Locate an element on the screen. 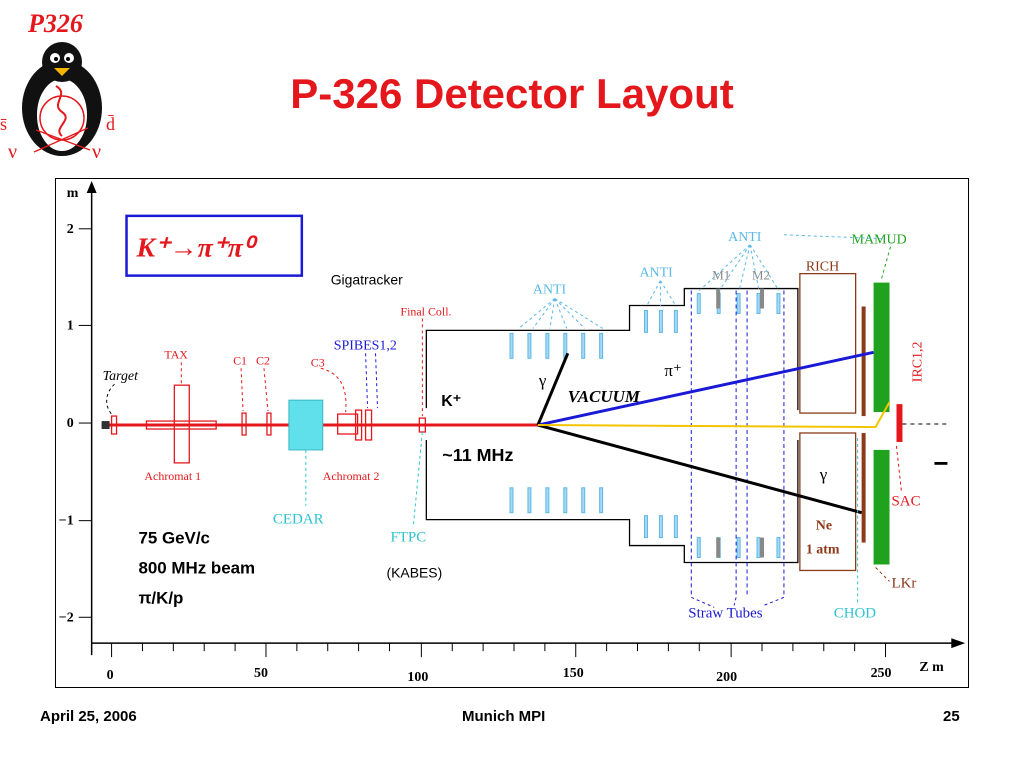 This screenshot has width=1024, height=768. footer-page-number: 25 is located at coordinates (951, 716).